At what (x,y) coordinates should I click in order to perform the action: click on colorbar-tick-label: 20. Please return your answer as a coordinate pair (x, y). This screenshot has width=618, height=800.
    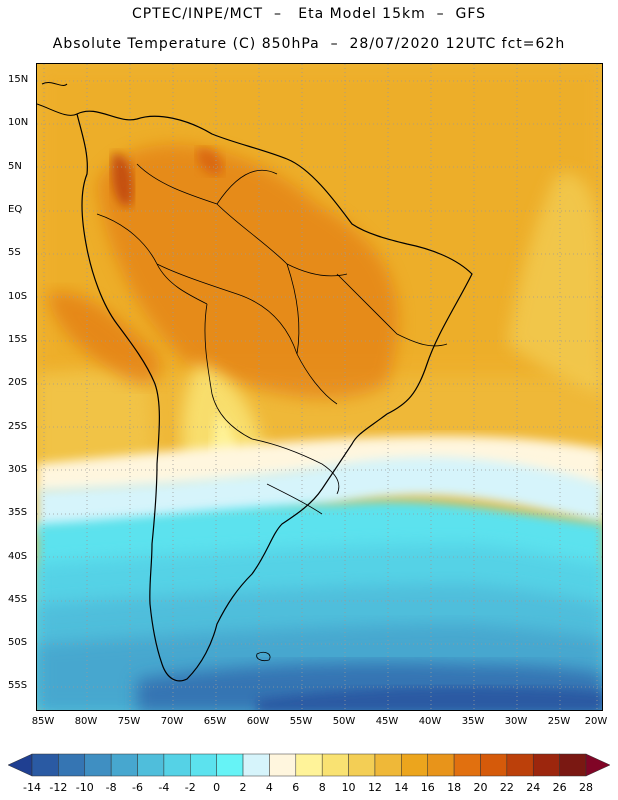
    Looking at the image, I should click on (480, 787).